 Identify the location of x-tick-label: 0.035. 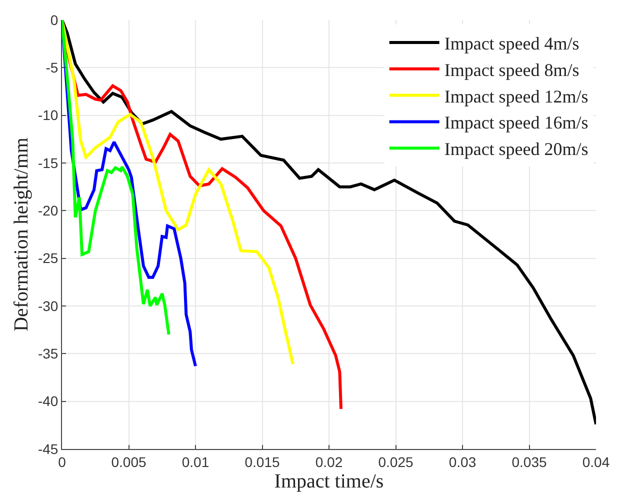
(529, 462).